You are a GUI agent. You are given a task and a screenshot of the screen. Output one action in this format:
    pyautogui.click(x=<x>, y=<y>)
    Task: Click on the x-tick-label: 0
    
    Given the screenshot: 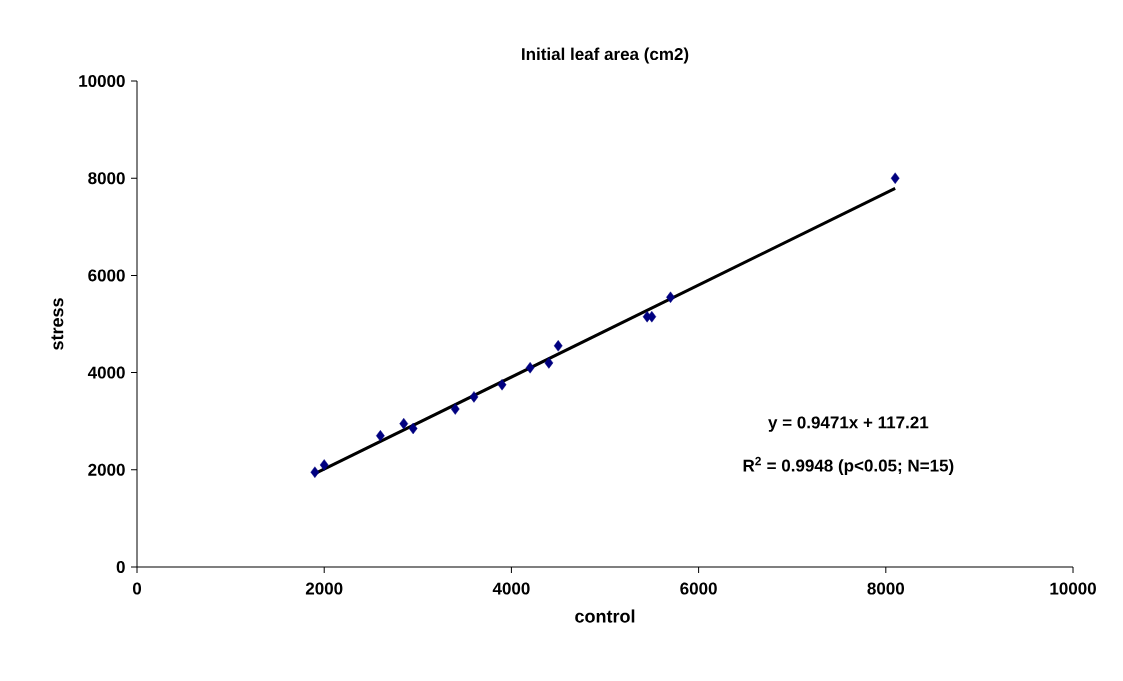 What is the action you would take?
    pyautogui.click(x=137, y=588)
    